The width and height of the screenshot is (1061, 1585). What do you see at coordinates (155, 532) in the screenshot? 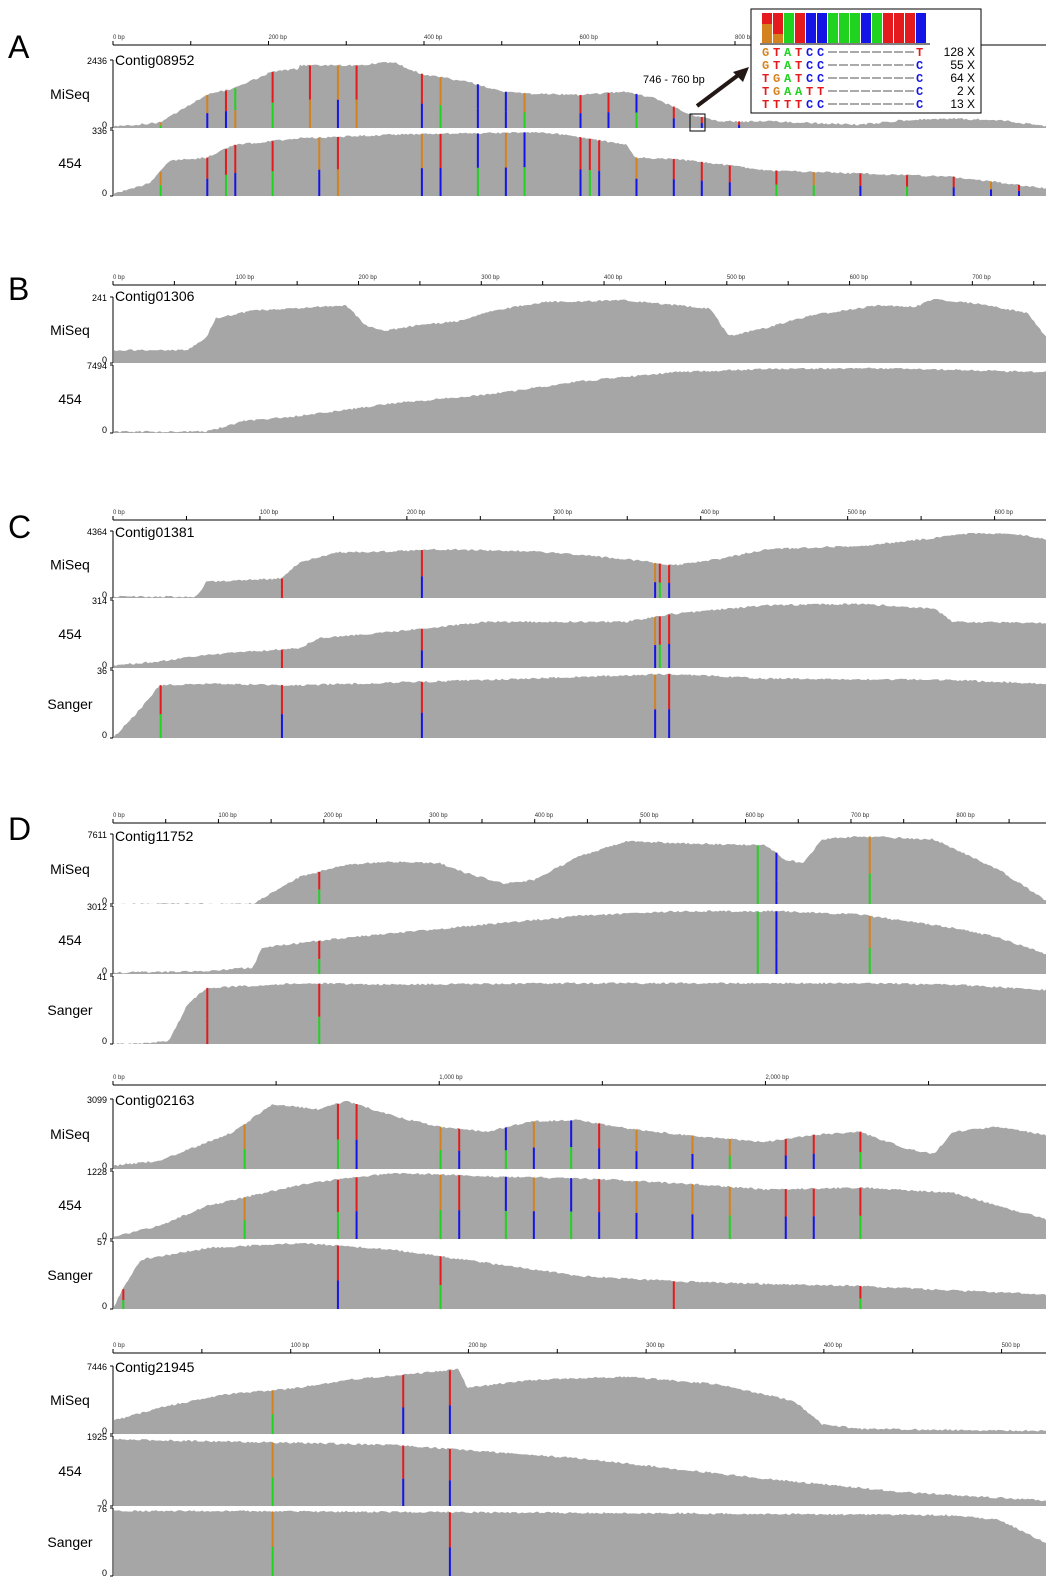
I see `contig-name: Contig01381` at bounding box center [155, 532].